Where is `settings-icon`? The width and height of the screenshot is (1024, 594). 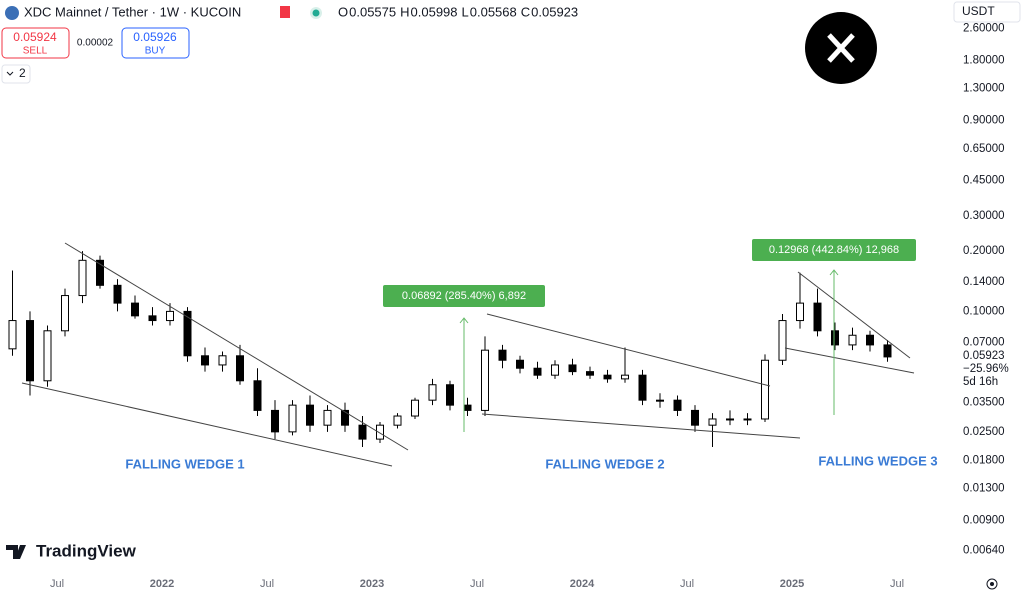 settings-icon is located at coordinates (992, 584).